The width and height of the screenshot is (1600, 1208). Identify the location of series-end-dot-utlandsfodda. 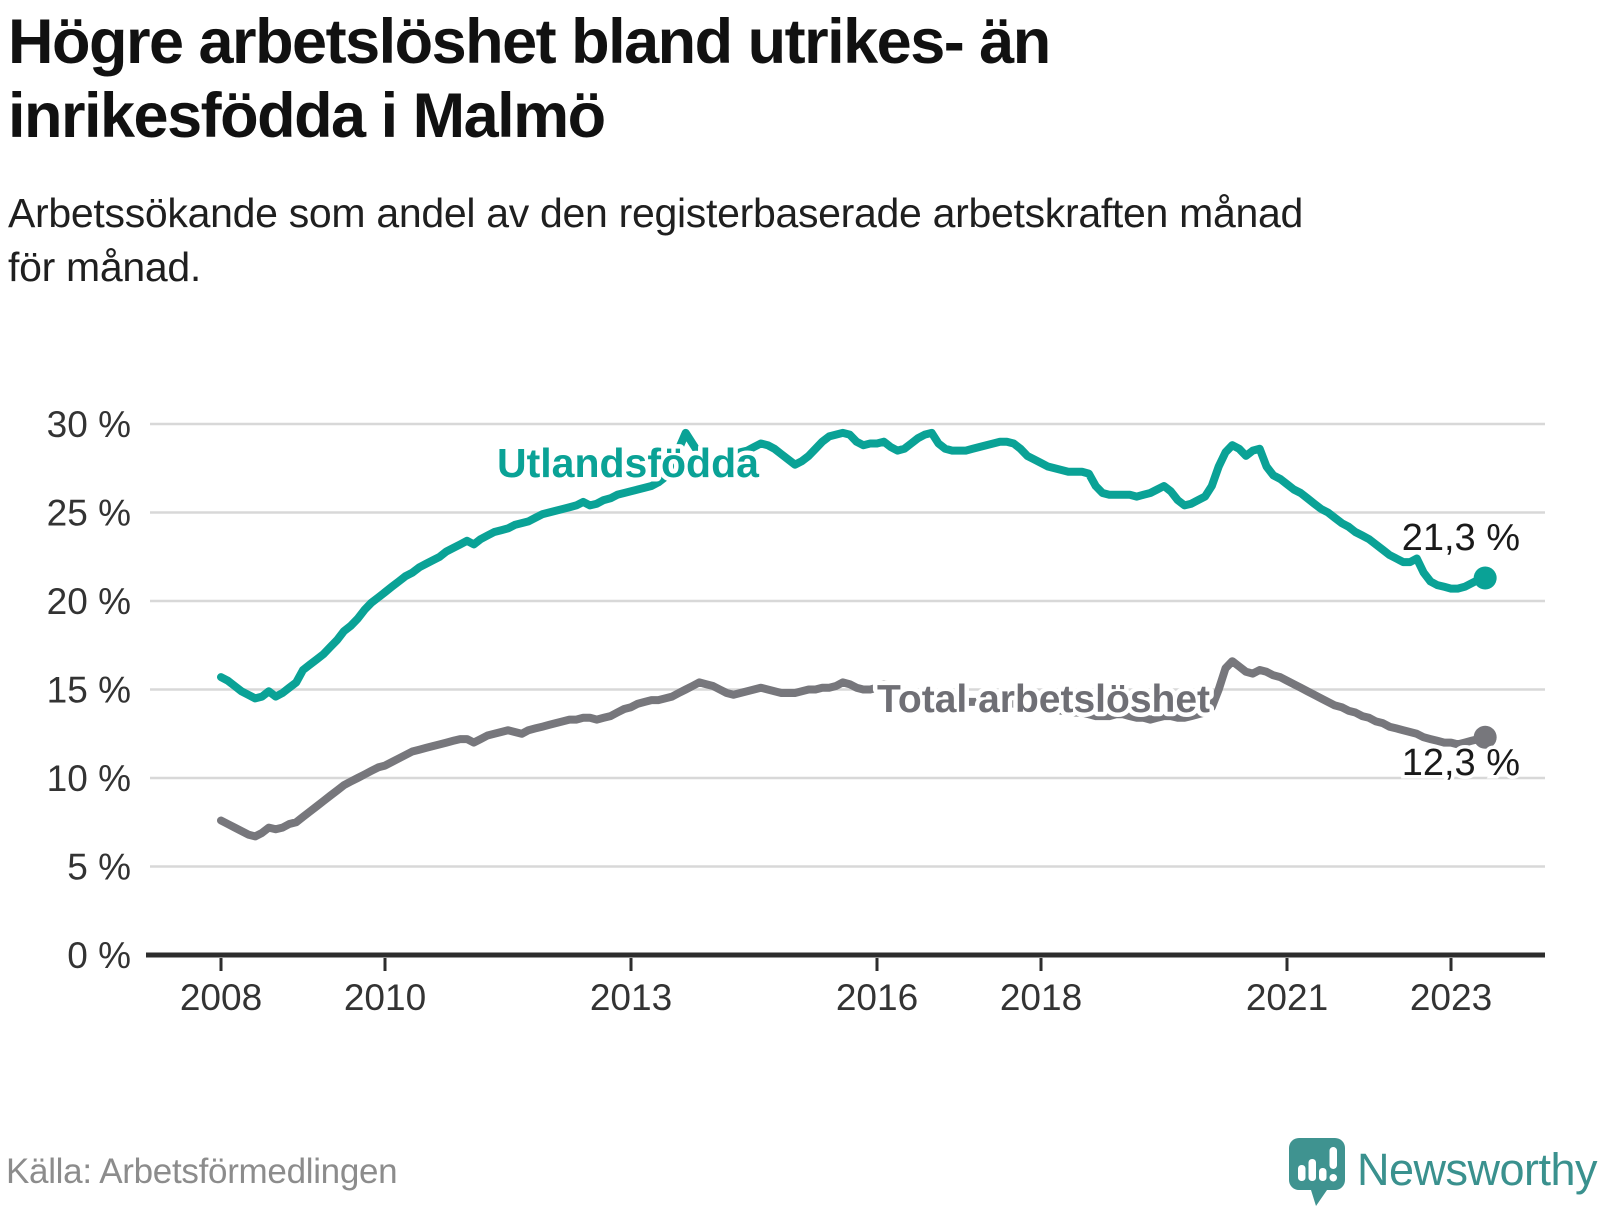
(1485, 578).